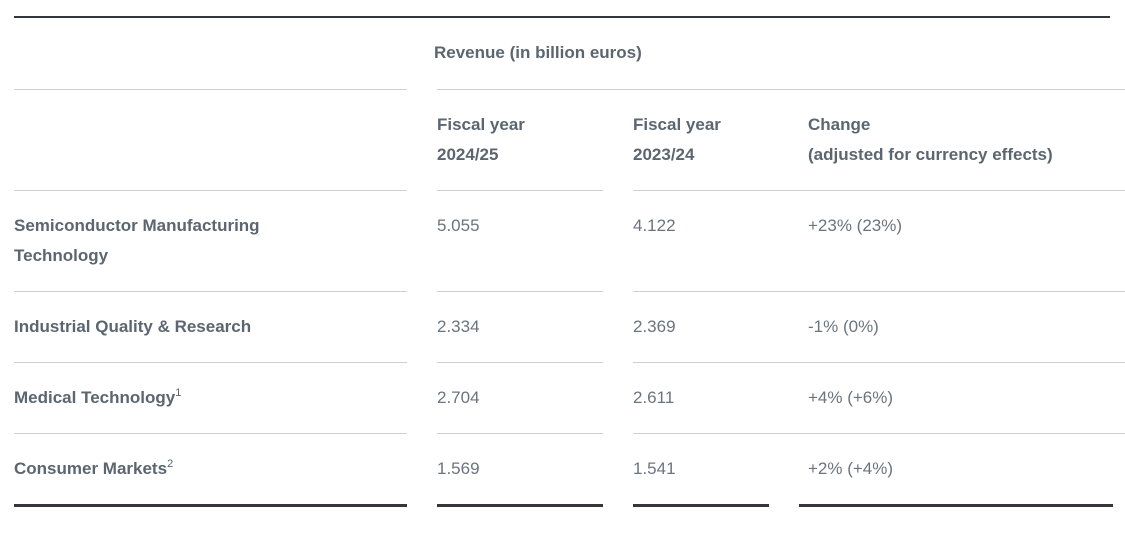 The height and width of the screenshot is (541, 1125). Describe the element at coordinates (843, 326) in the screenshot. I see `value-change: -1% (0%)` at that location.